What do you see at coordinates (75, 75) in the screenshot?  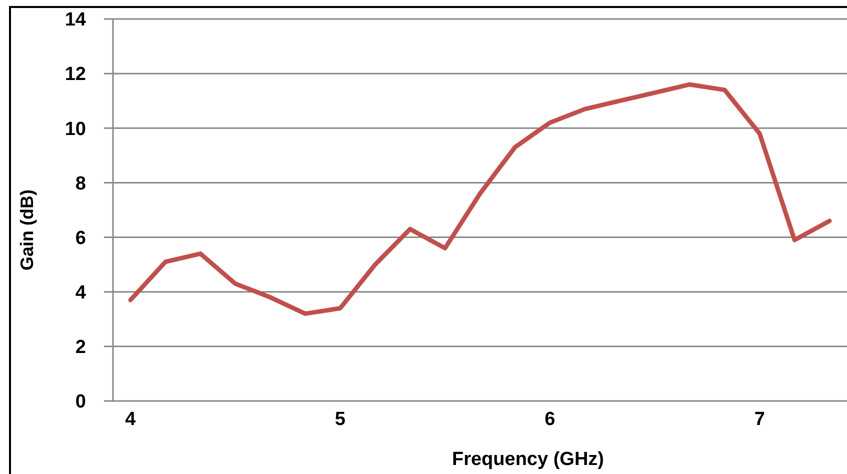 I see `y-tick-label: 12` at bounding box center [75, 75].